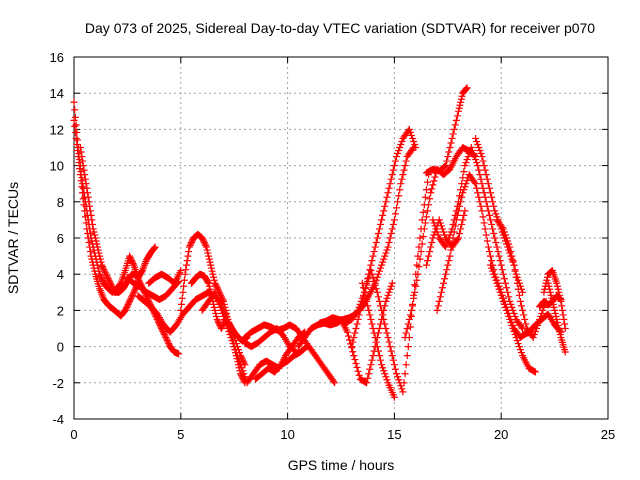 This screenshot has width=640, height=480. Describe the element at coordinates (73, 434) in the screenshot. I see `x-tick-label: 0` at that location.